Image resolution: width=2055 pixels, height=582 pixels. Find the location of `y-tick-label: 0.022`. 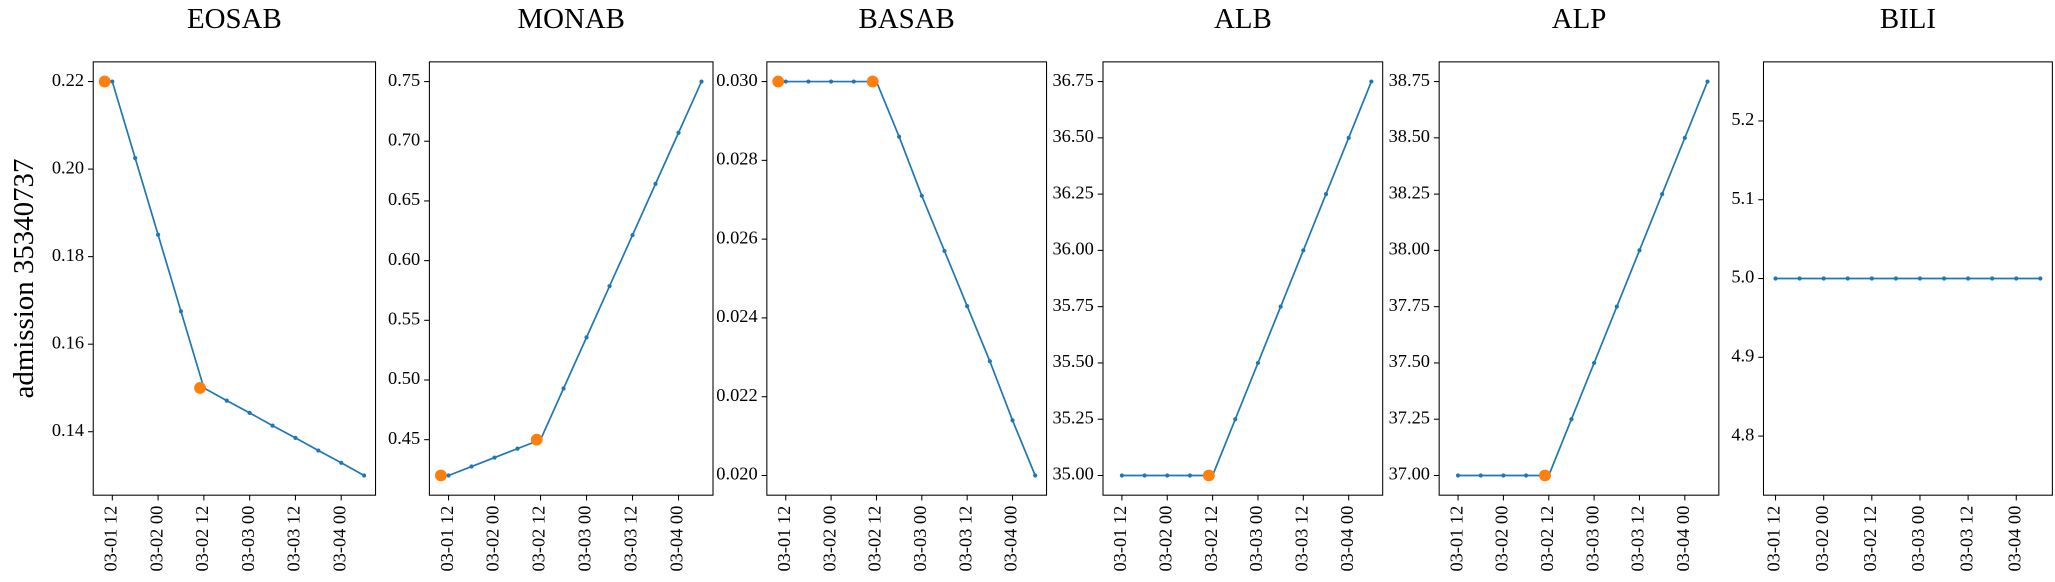

y-tick-label: 0.022 is located at coordinates (736, 395).